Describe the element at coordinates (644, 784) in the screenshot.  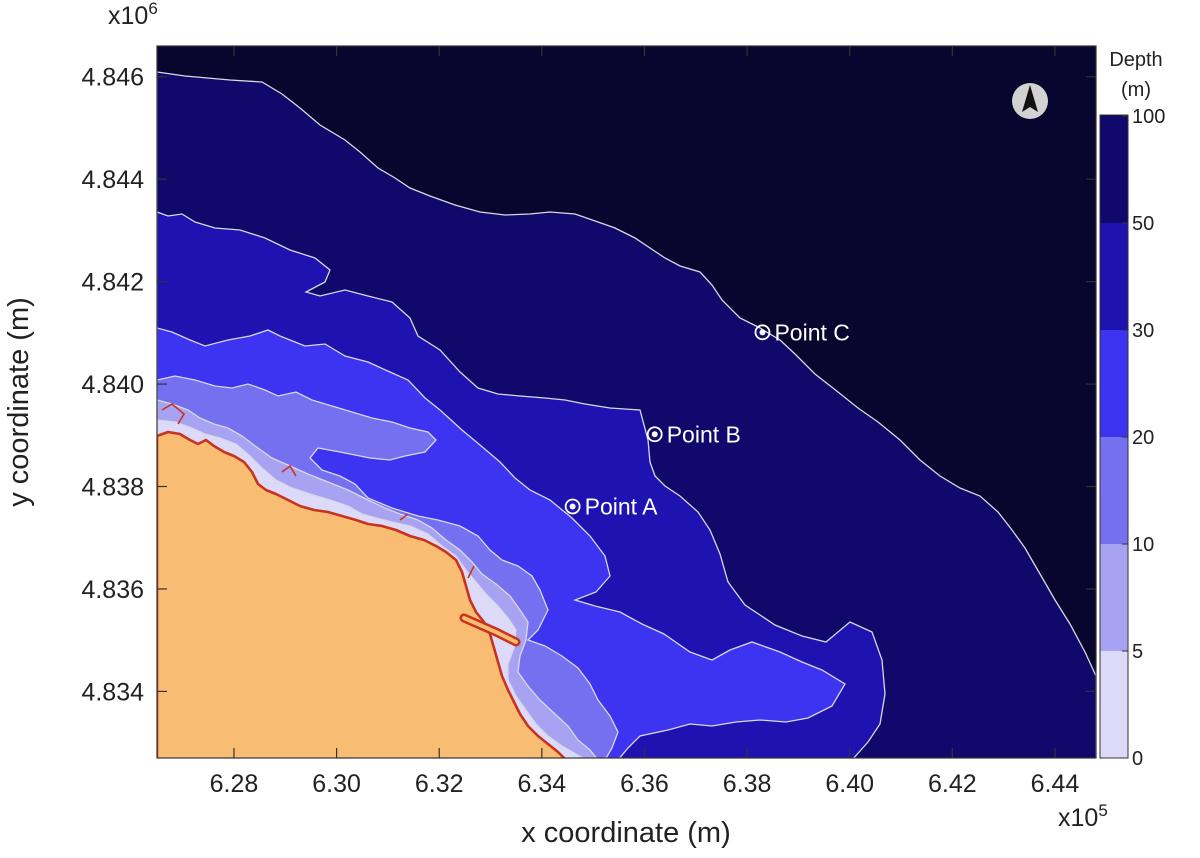
I see `x-tick-label: 6.36` at that location.